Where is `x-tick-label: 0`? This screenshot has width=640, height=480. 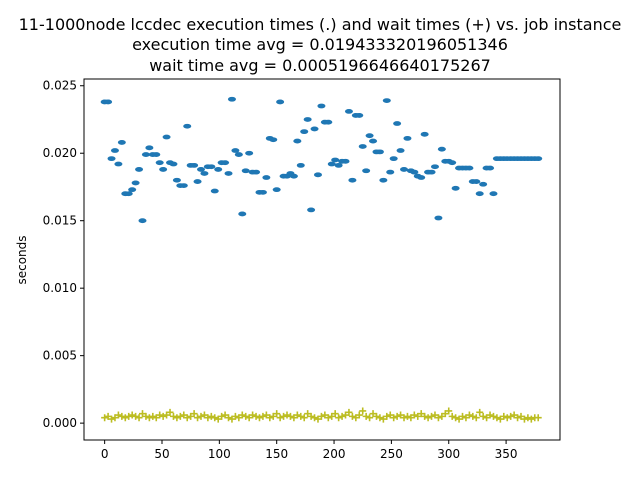
x-tick-label: 0 is located at coordinates (105, 454).